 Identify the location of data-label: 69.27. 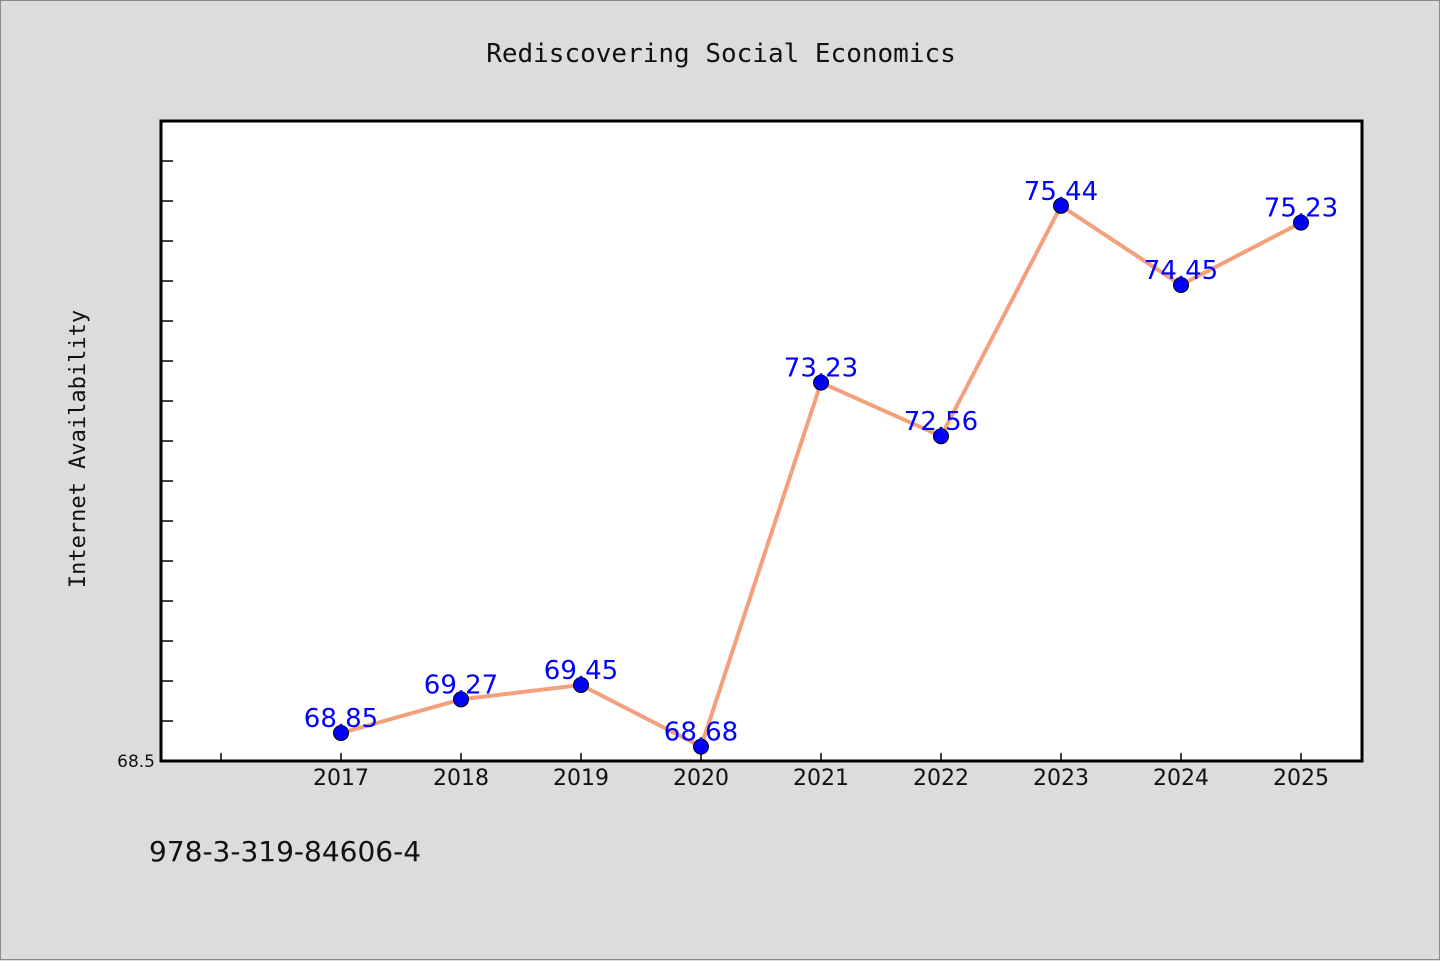
(461, 685).